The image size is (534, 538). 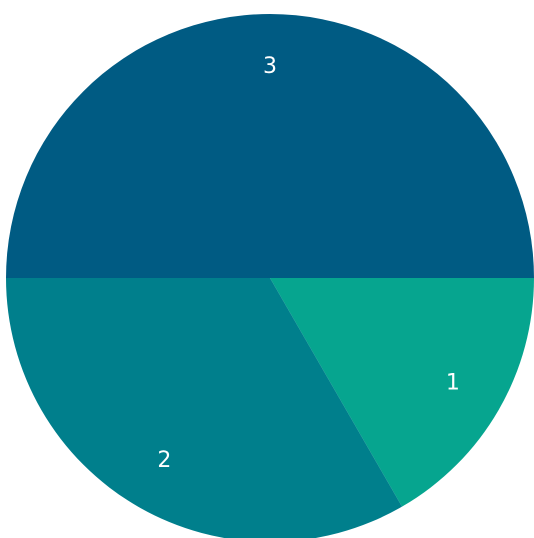 What do you see at coordinates (453, 383) in the screenshot?
I see `pie-slice-label-1: 1` at bounding box center [453, 383].